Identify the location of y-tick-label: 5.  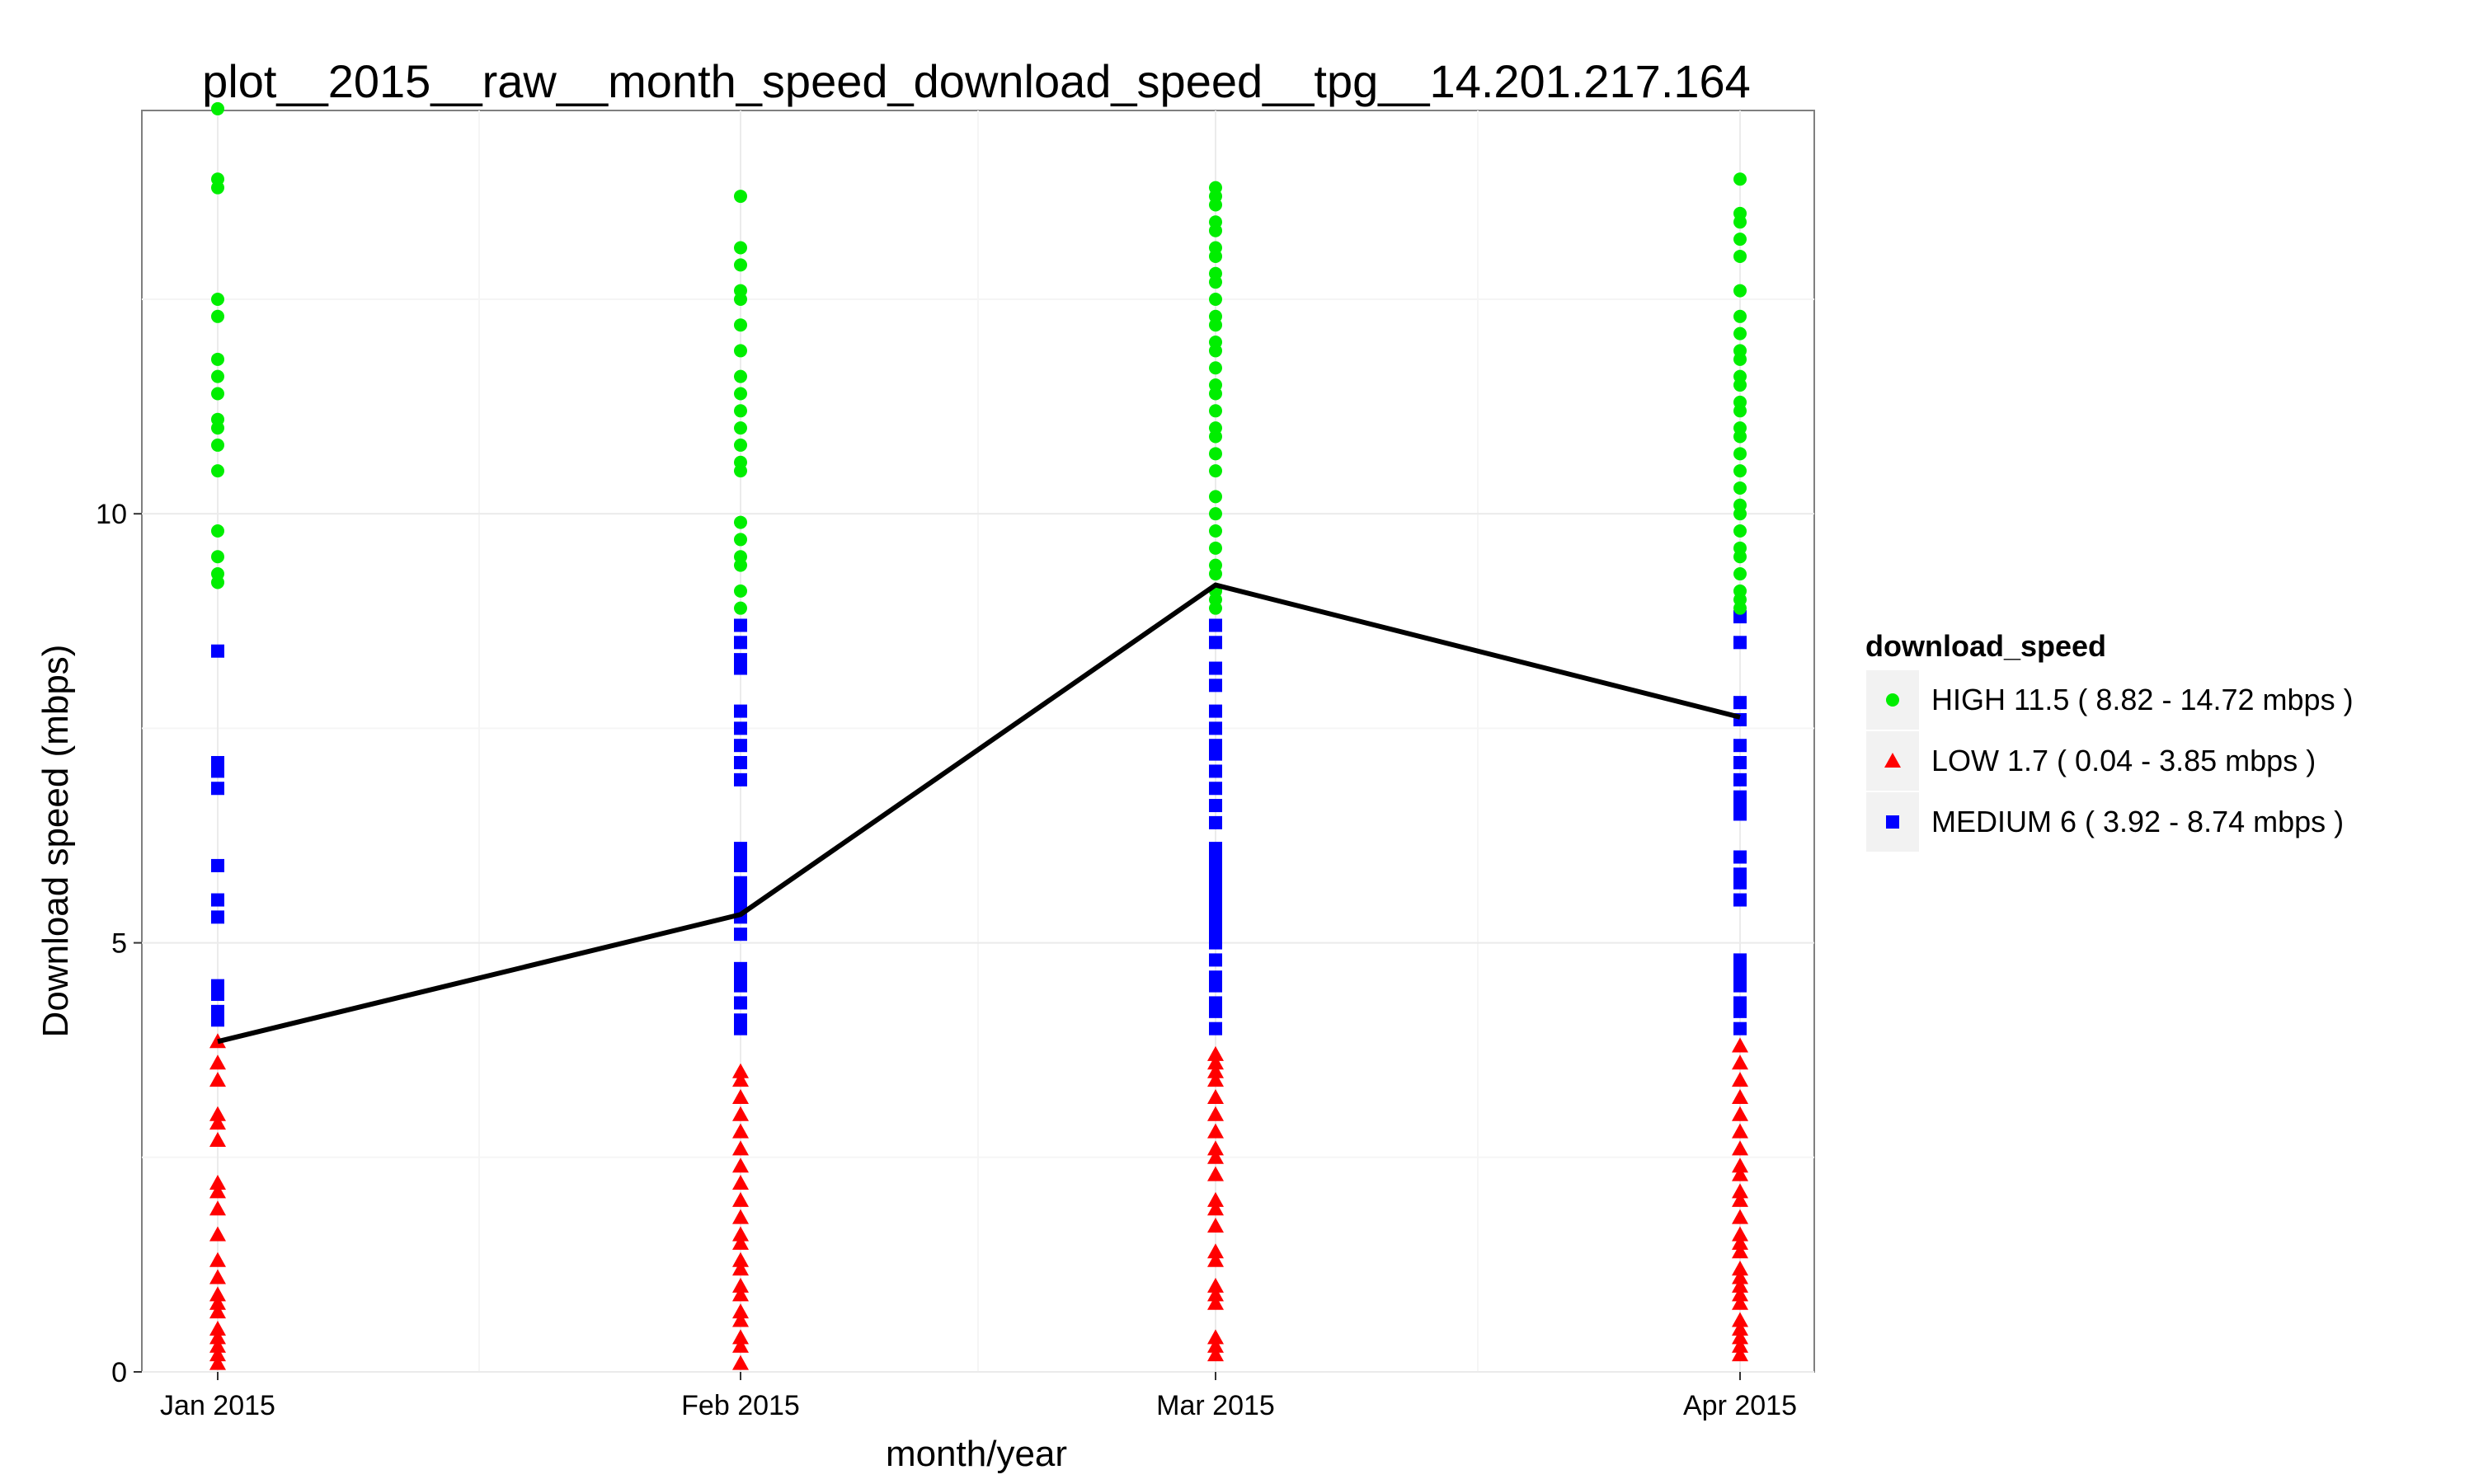
(119, 944).